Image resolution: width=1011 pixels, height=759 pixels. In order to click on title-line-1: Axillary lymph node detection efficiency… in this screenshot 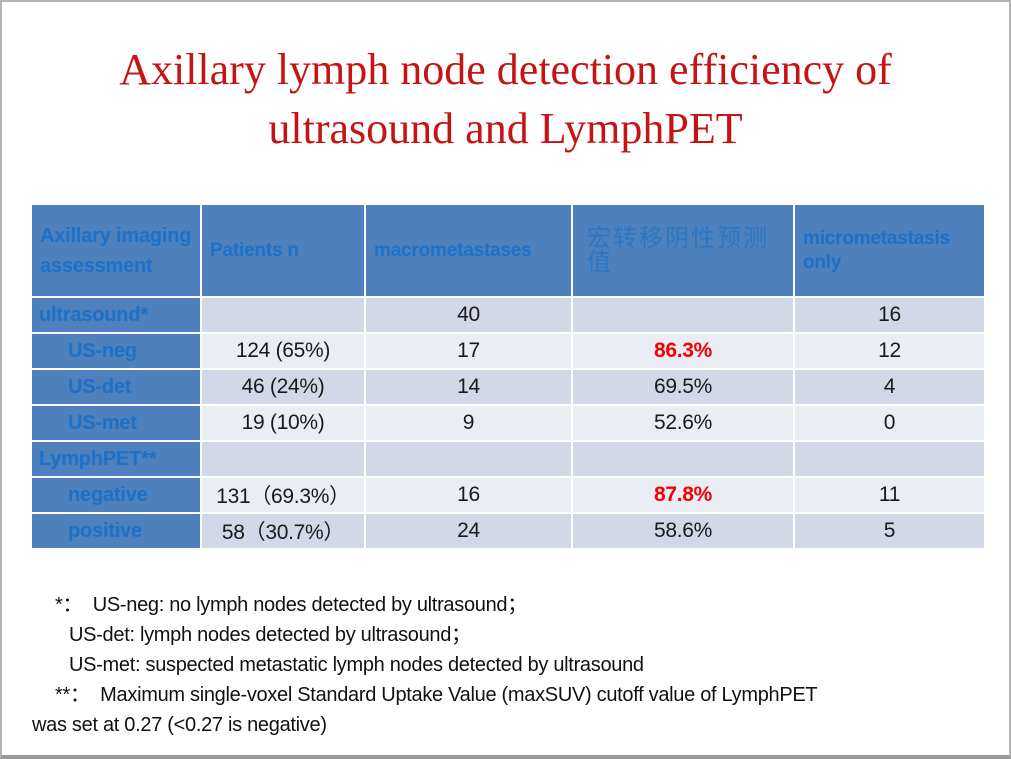, I will do `click(505, 69)`.